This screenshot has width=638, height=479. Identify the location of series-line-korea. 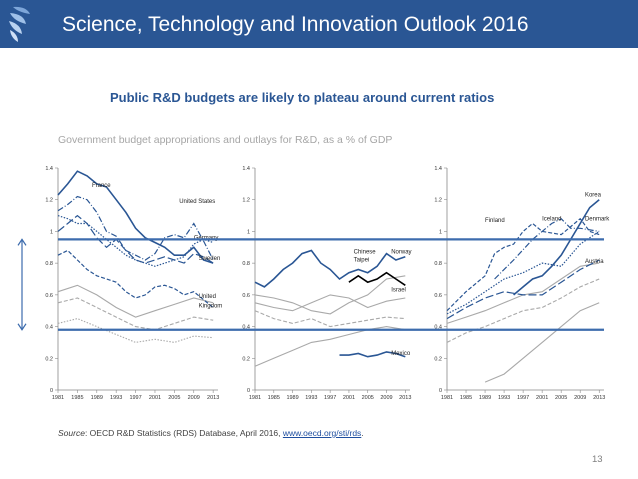
(556, 247).